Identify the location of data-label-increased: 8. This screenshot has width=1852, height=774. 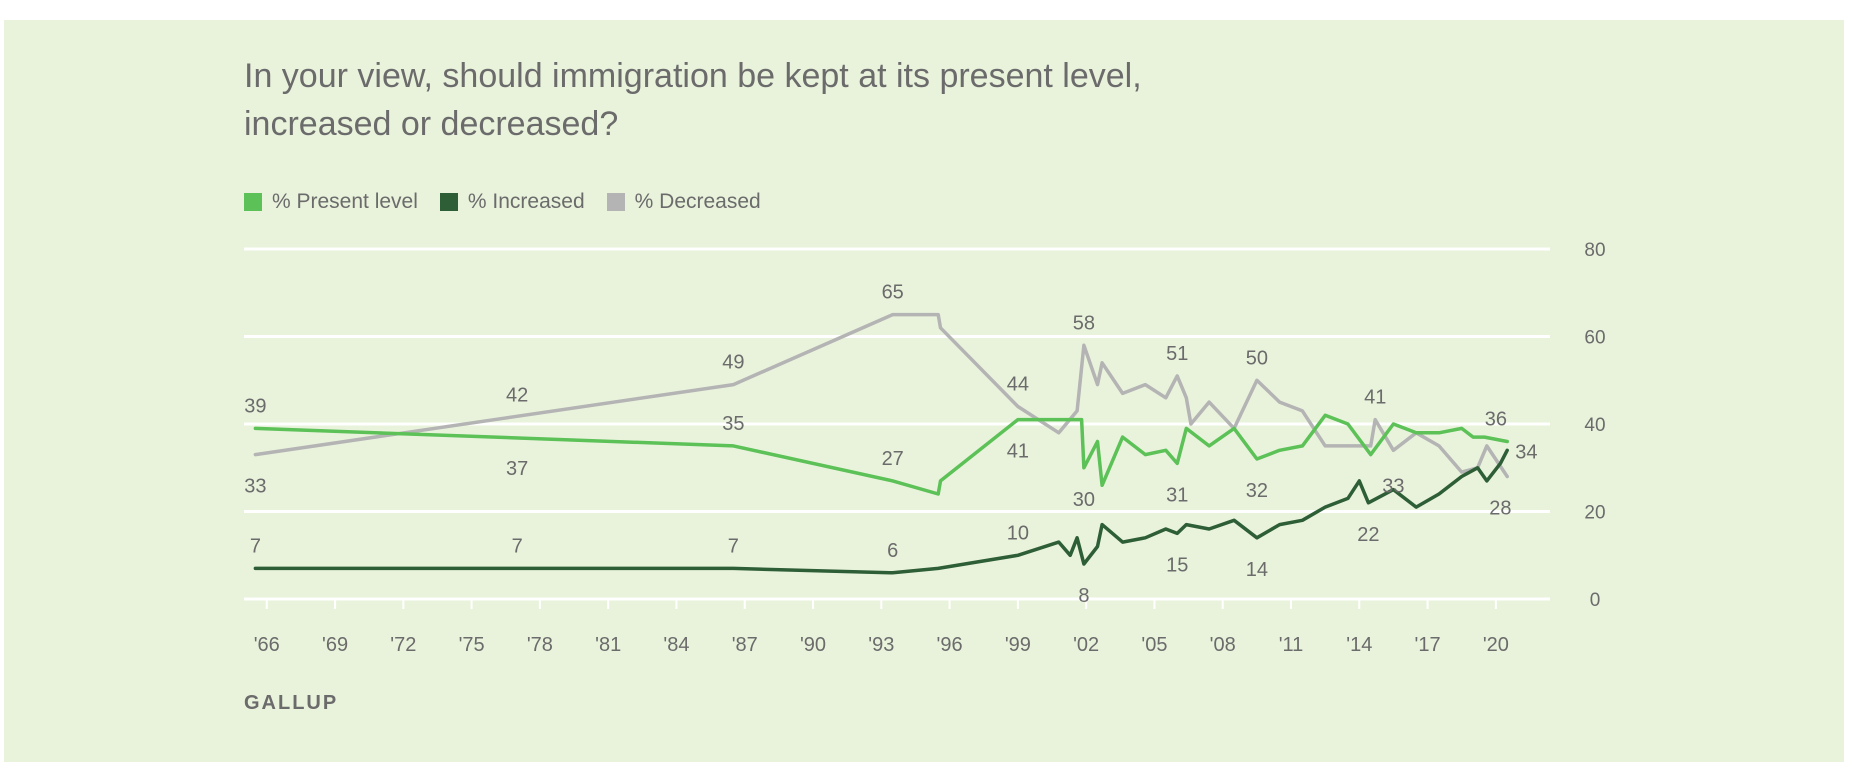
(1083, 596).